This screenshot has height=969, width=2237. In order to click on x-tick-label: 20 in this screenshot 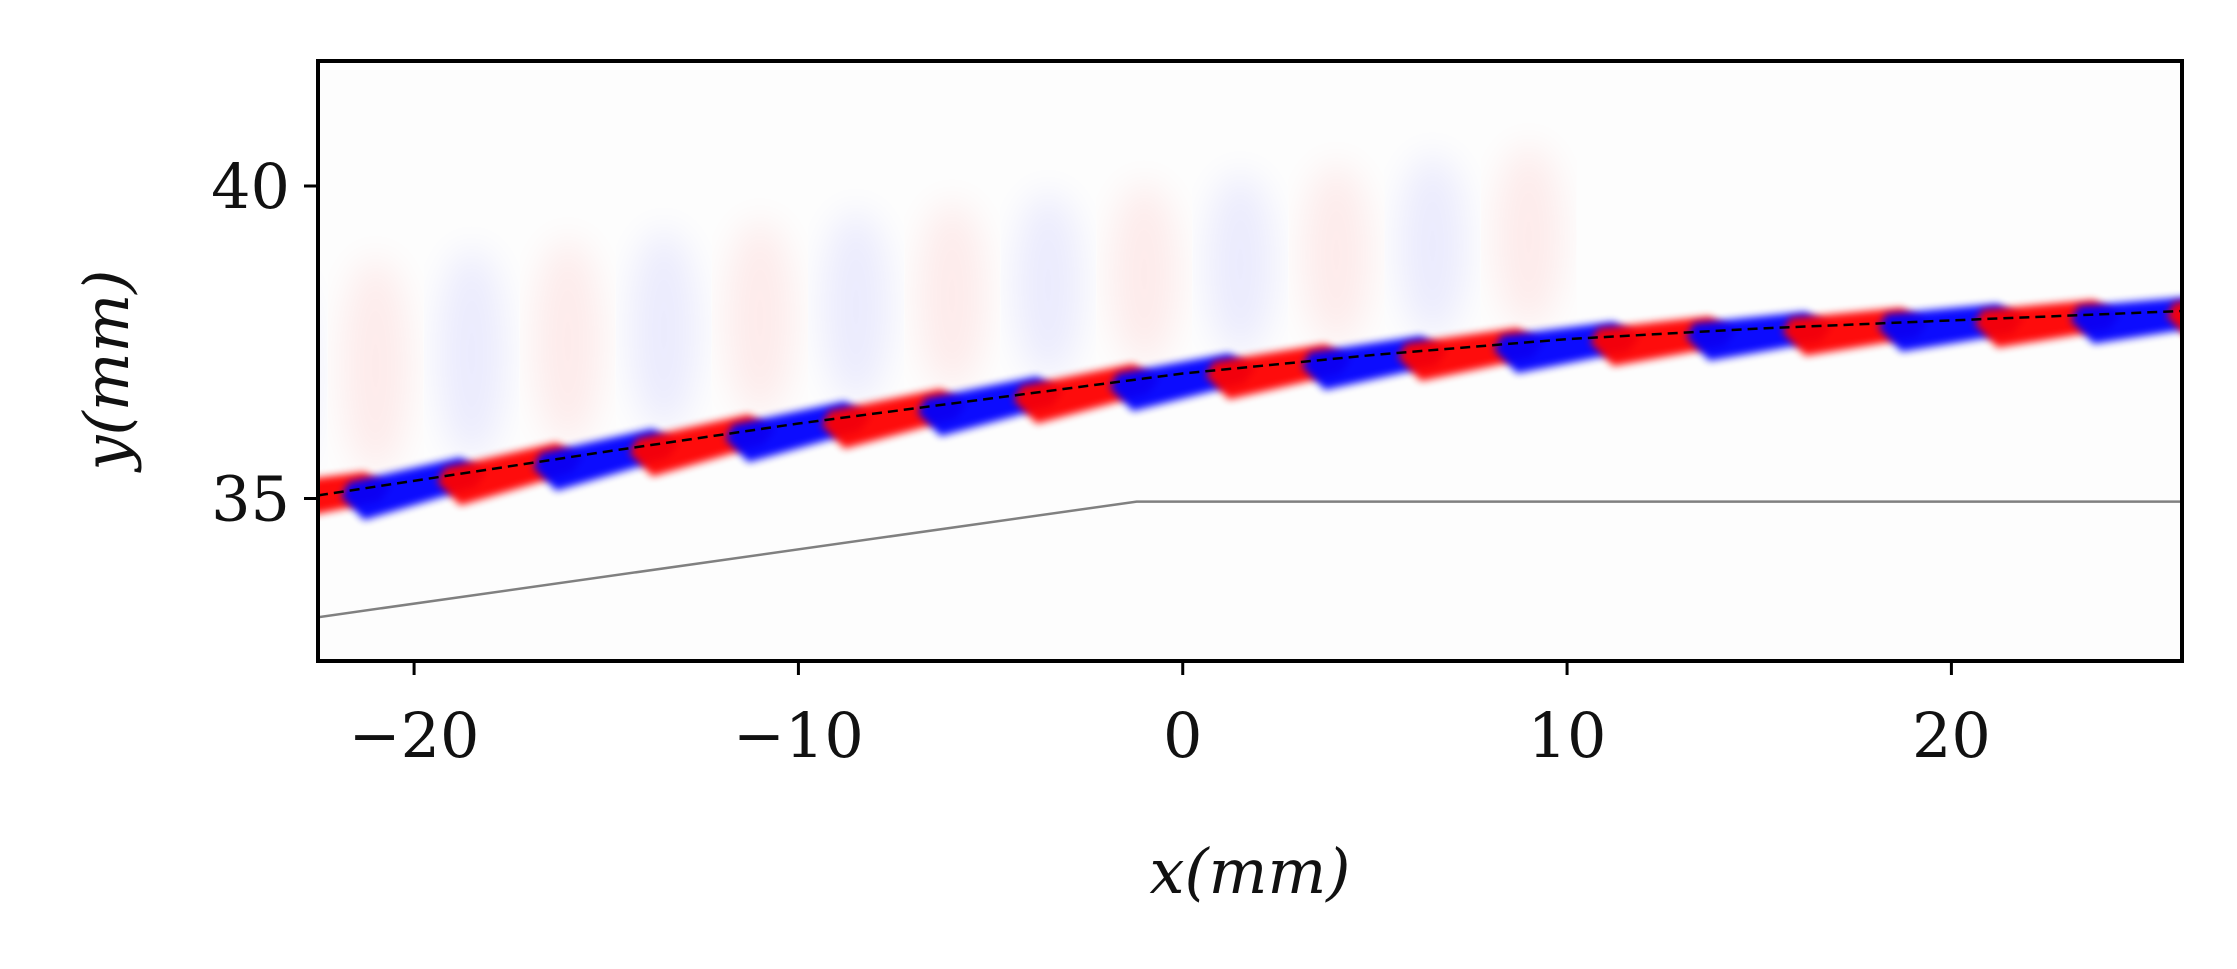, I will do `click(1951, 735)`.